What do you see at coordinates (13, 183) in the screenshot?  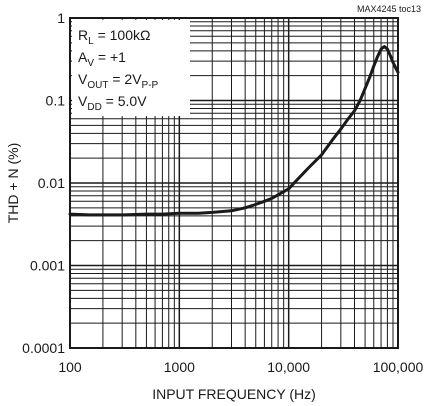 I see `y-axis-title: THD + N (%)` at bounding box center [13, 183].